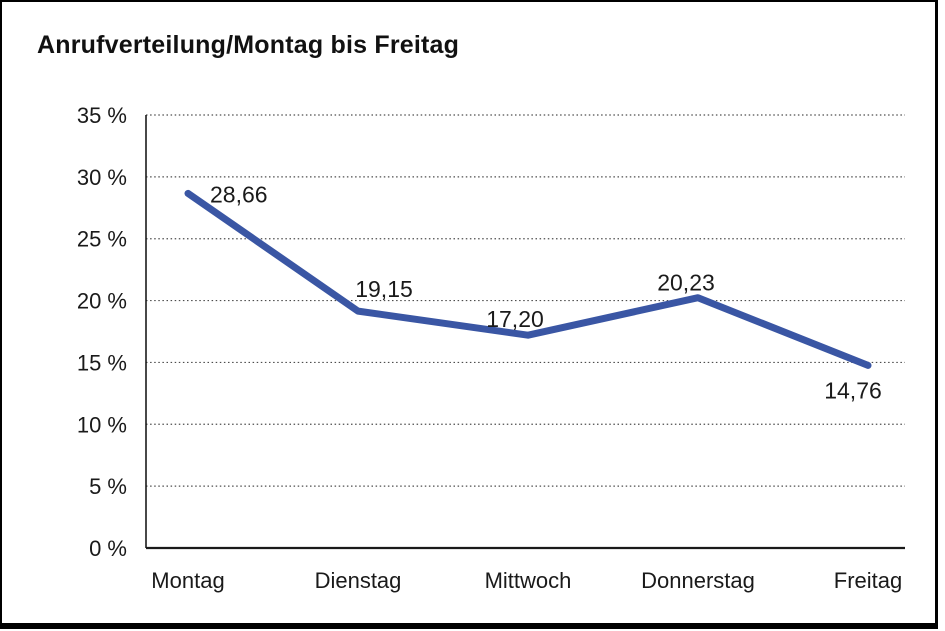 The width and height of the screenshot is (945, 631). I want to click on x-category-label: Dienstag, so click(358, 580).